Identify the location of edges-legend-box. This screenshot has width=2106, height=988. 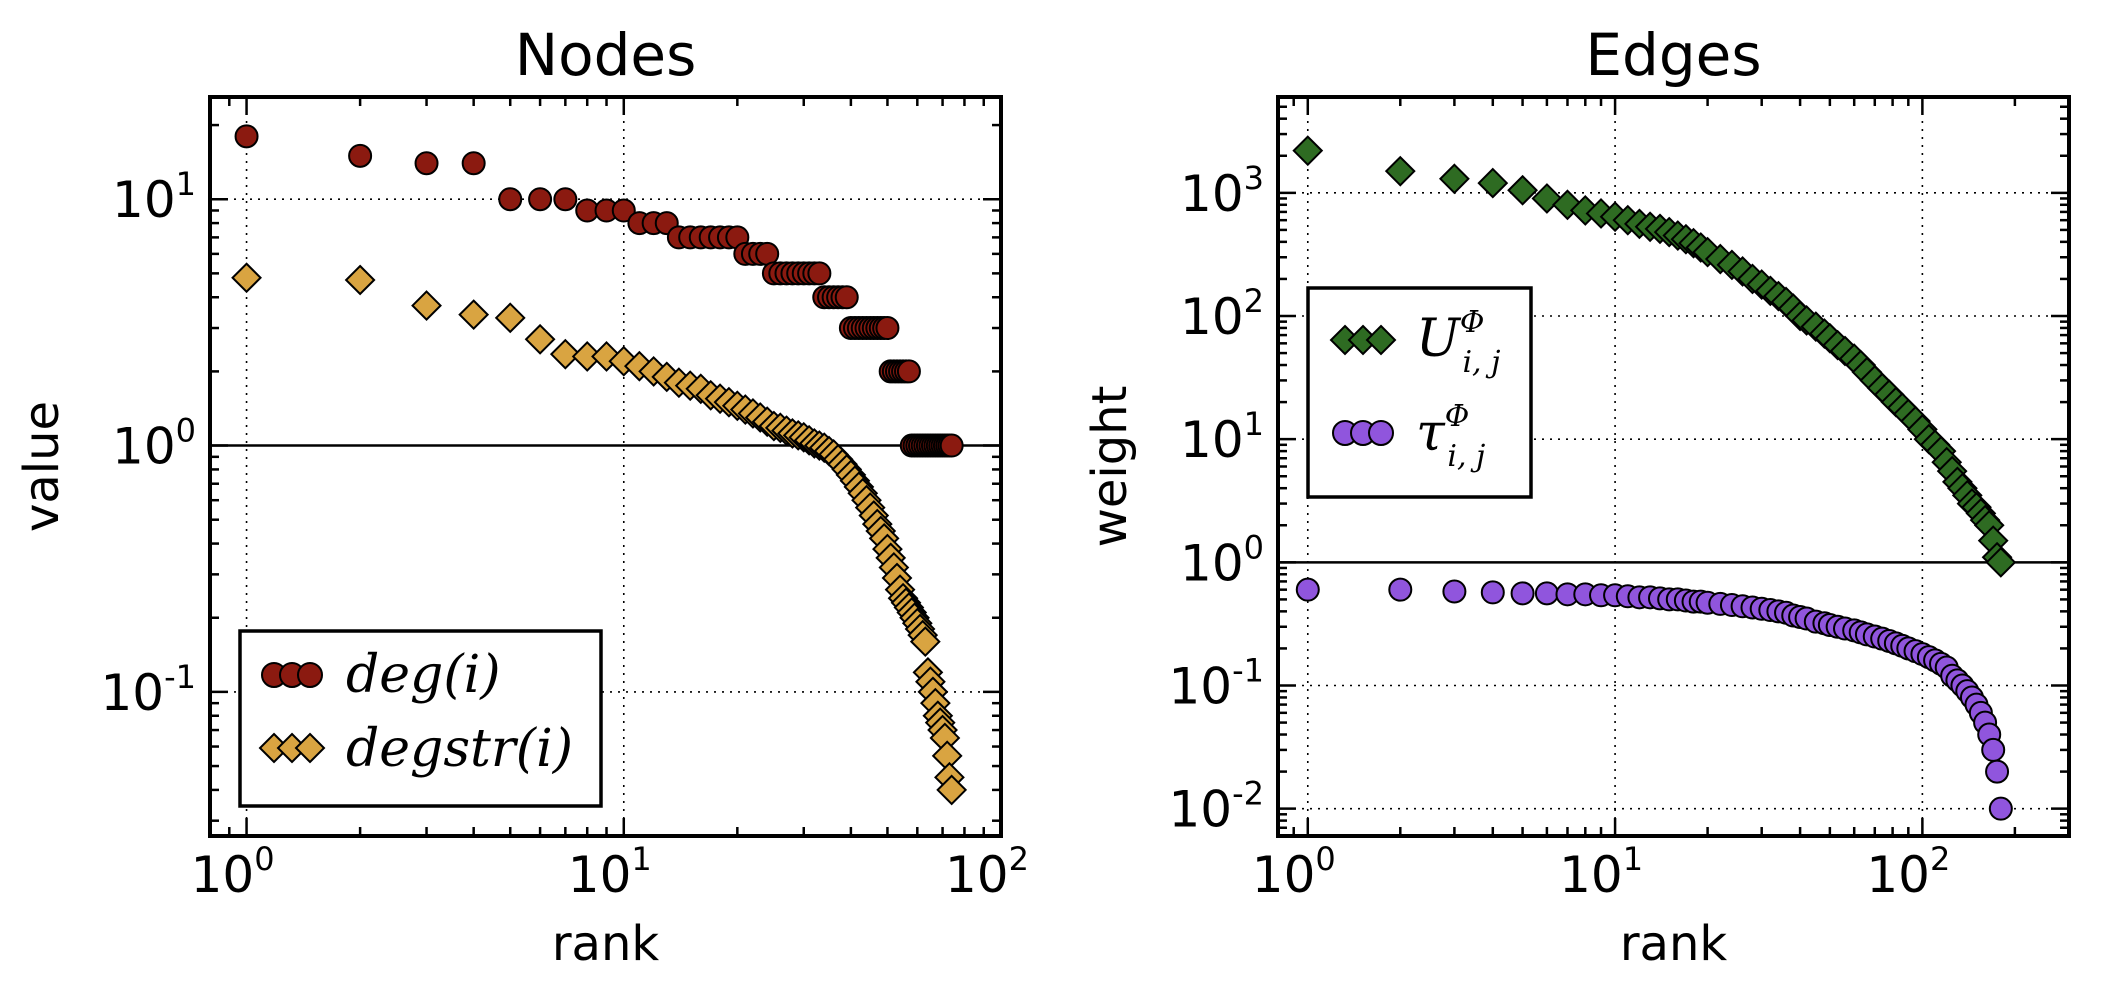
(1419, 392).